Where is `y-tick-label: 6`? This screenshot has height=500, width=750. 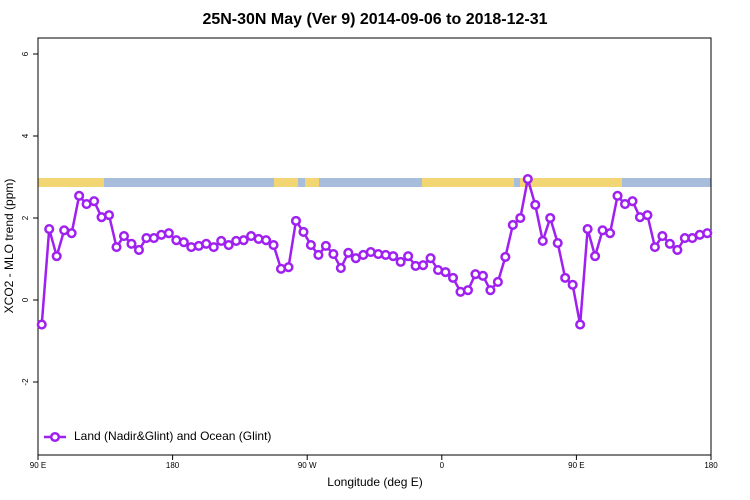
y-tick-label: 6 is located at coordinates (25, 53).